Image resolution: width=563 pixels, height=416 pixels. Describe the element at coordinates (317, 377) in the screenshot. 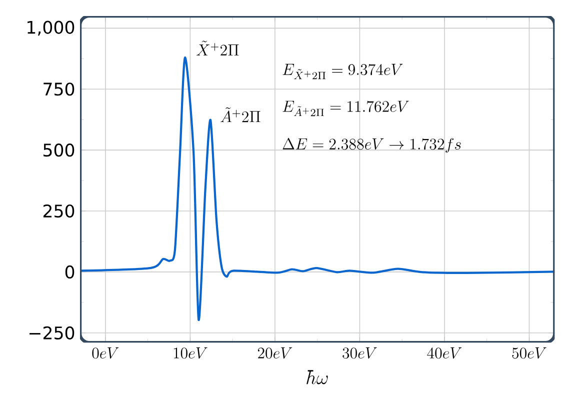

I see `x-axis-title: $\hbar\omega$` at that location.